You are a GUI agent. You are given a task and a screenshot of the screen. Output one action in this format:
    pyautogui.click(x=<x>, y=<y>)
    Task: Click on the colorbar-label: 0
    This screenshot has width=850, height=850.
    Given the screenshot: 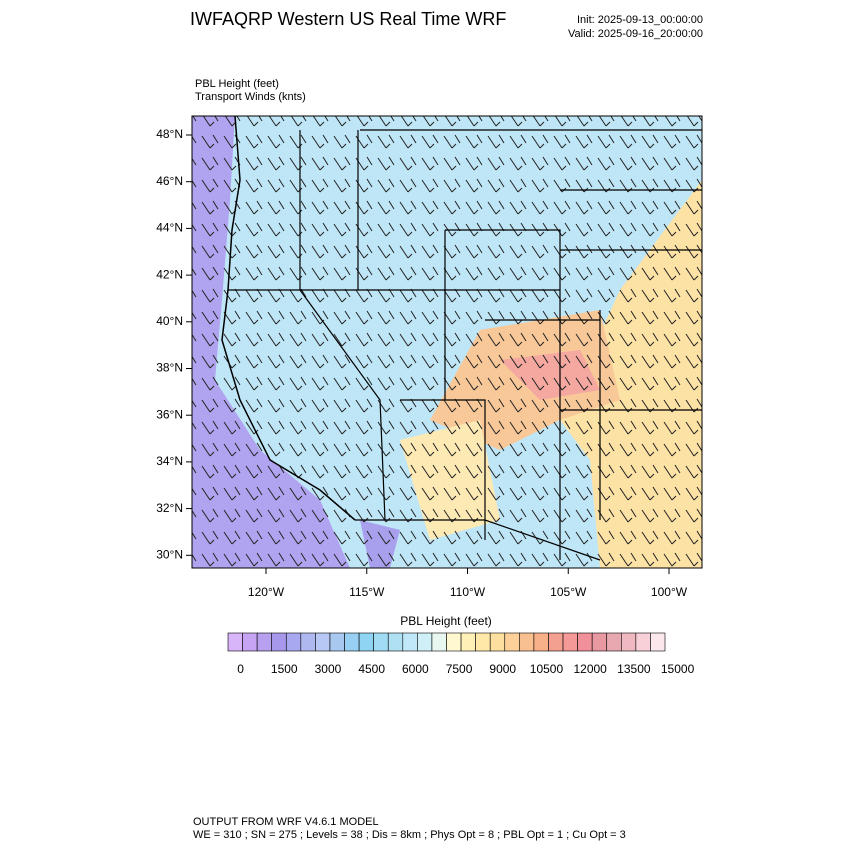 What is the action you would take?
    pyautogui.click(x=240, y=669)
    